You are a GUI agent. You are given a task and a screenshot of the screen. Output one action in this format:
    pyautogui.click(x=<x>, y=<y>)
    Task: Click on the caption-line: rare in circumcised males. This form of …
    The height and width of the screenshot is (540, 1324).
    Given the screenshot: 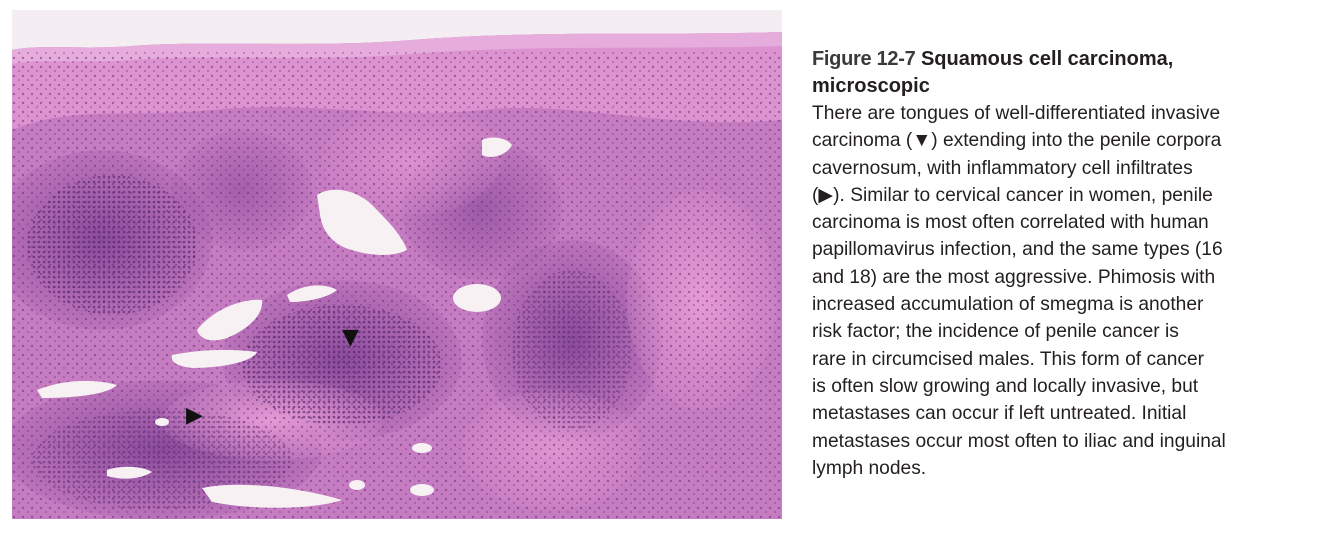 What is the action you would take?
    pyautogui.click(x=1008, y=359)
    